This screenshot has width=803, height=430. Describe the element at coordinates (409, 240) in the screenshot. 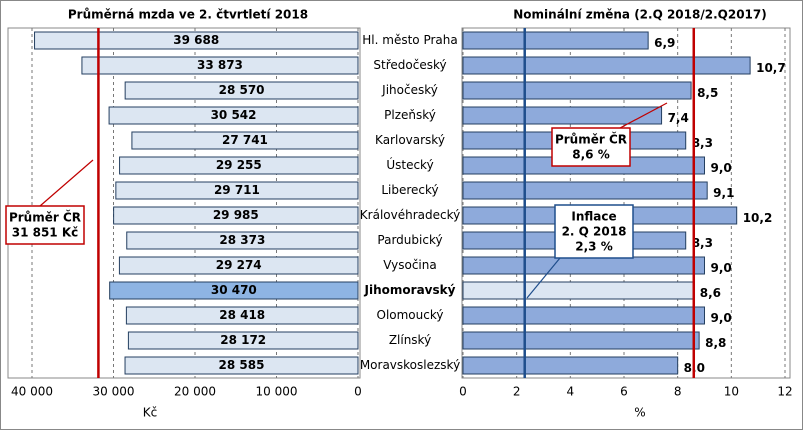

I see `category-label: Pardubický` at that location.